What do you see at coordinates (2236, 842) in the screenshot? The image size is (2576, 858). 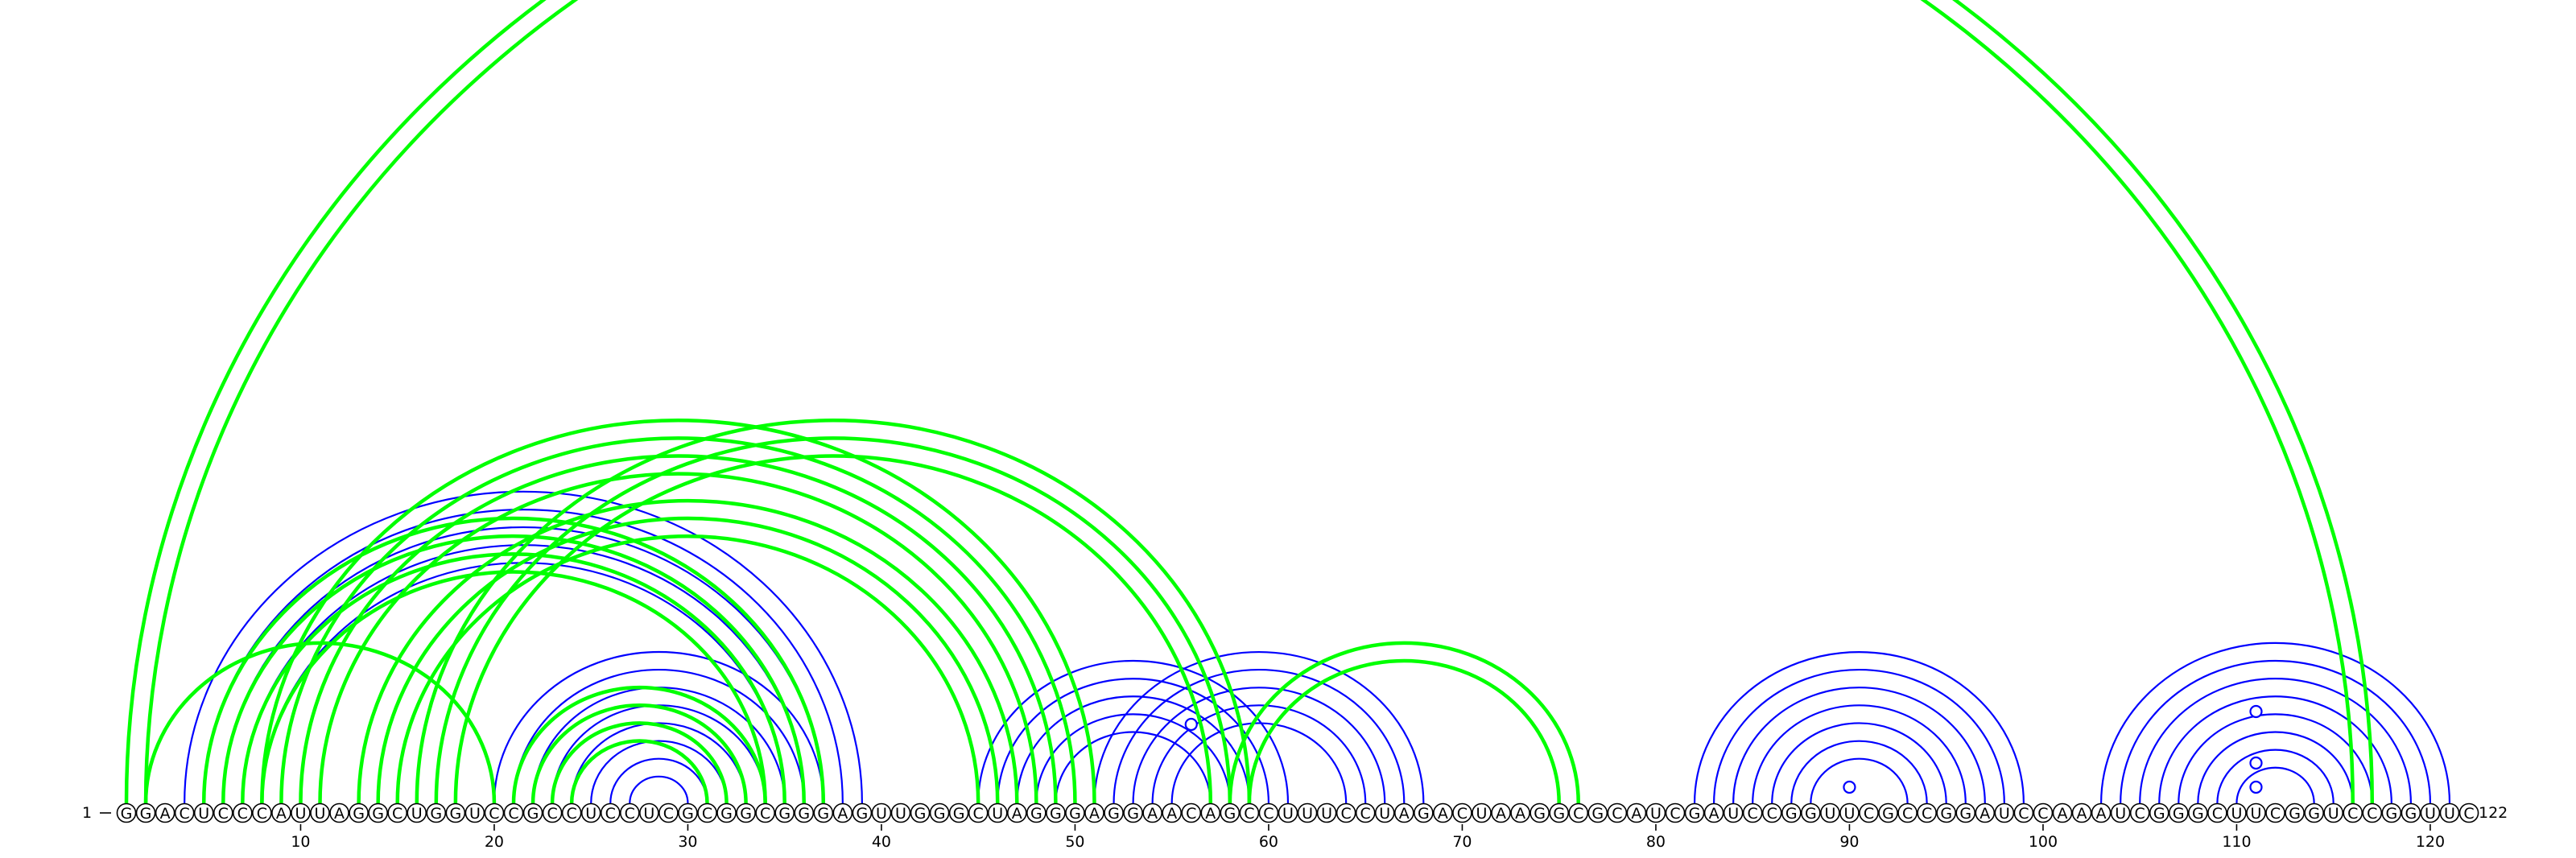 I see `tick-label: 110` at bounding box center [2236, 842].